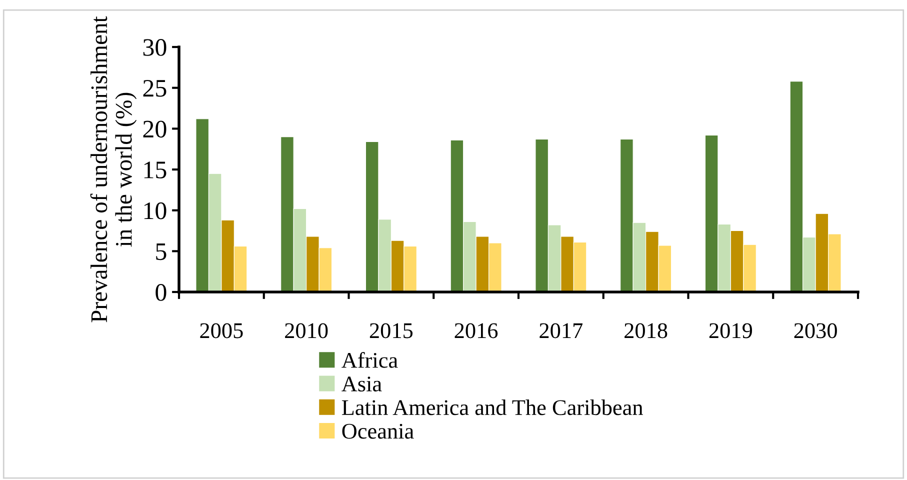 The height and width of the screenshot is (480, 907). Describe the element at coordinates (154, 129) in the screenshot. I see `y-tick-label: 20` at that location.